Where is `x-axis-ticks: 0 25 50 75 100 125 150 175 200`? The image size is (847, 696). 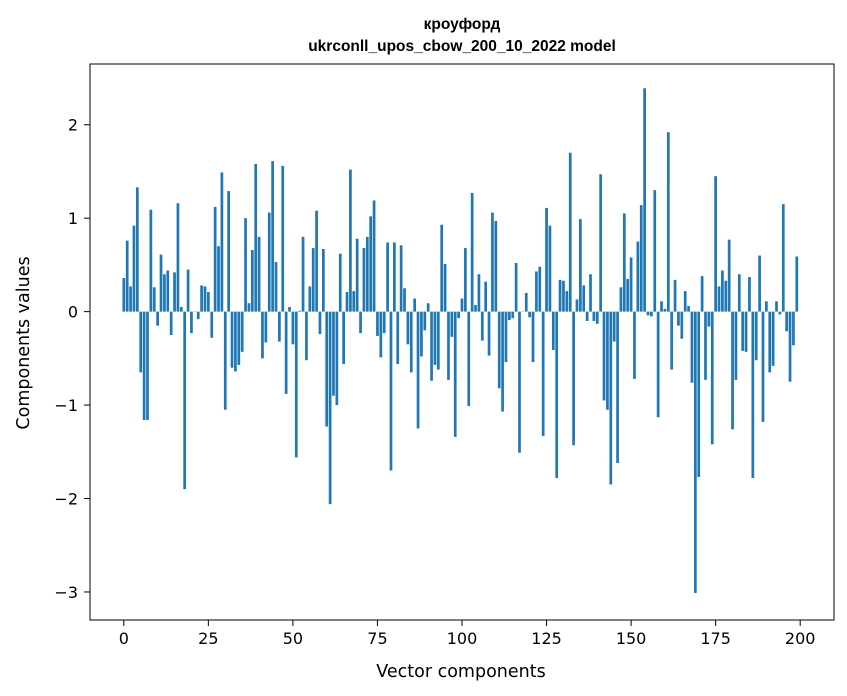 x-axis-ticks: 0 25 50 75 100 125 150 175 200 is located at coordinates (467, 634).